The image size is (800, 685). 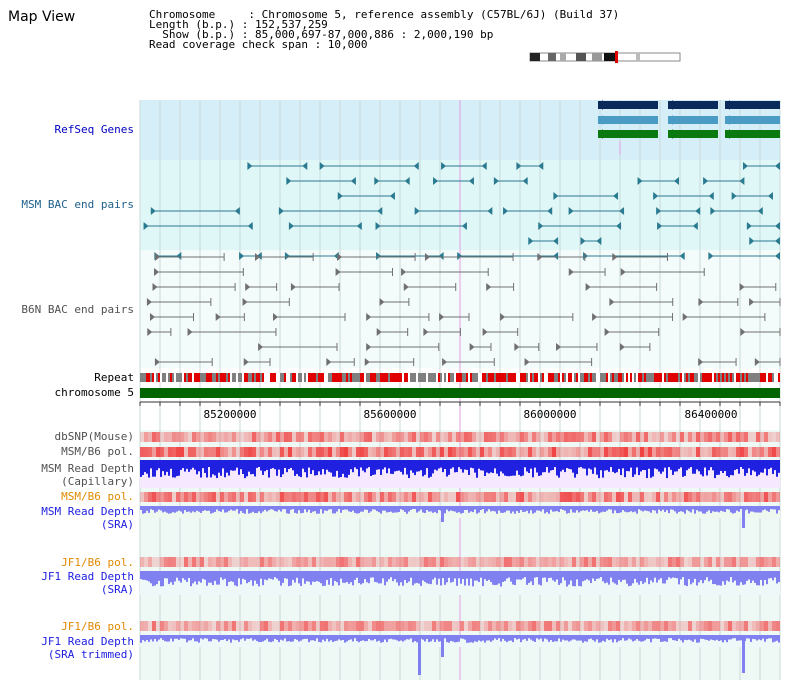 What do you see at coordinates (87, 641) in the screenshot?
I see `track-label-jf1-trimmed: JF1 Read Depth` at bounding box center [87, 641].